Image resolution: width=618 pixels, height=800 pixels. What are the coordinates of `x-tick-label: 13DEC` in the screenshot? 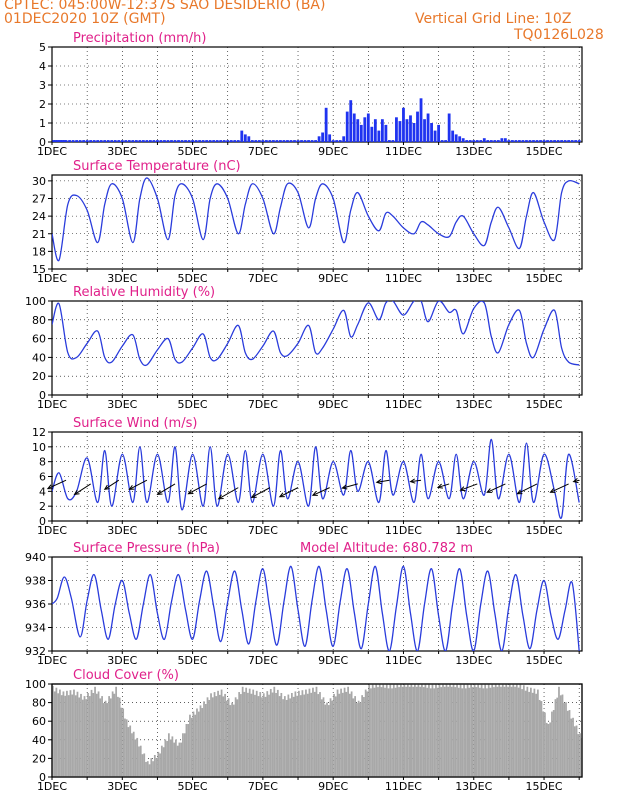 It's located at (473, 278).